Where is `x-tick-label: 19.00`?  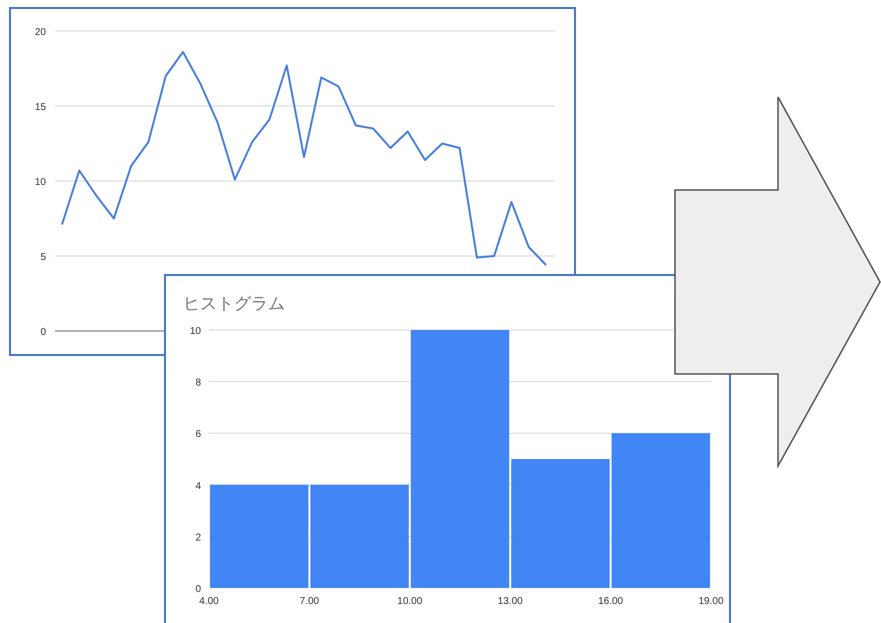
x-tick-label: 19.00 is located at coordinates (711, 601).